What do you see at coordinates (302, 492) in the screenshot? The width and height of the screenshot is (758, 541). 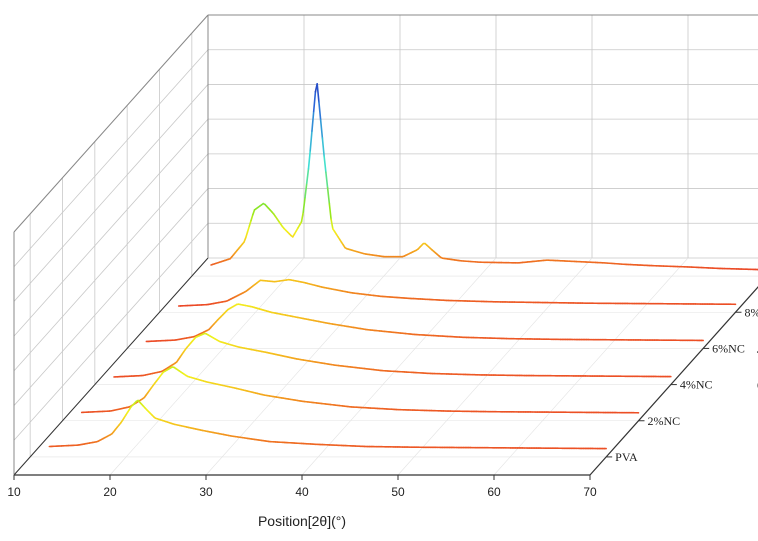 I see `x-tick-label: 40` at bounding box center [302, 492].